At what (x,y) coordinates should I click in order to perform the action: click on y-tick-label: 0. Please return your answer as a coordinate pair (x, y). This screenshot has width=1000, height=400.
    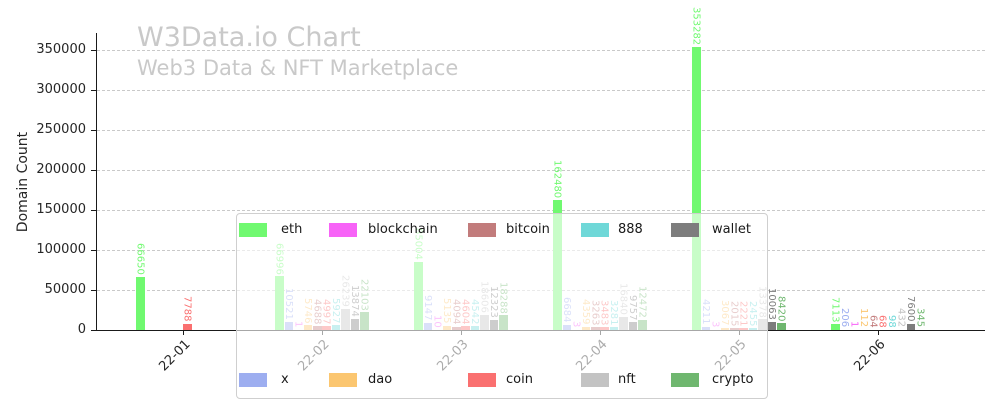
    Looking at the image, I should click on (81, 329).